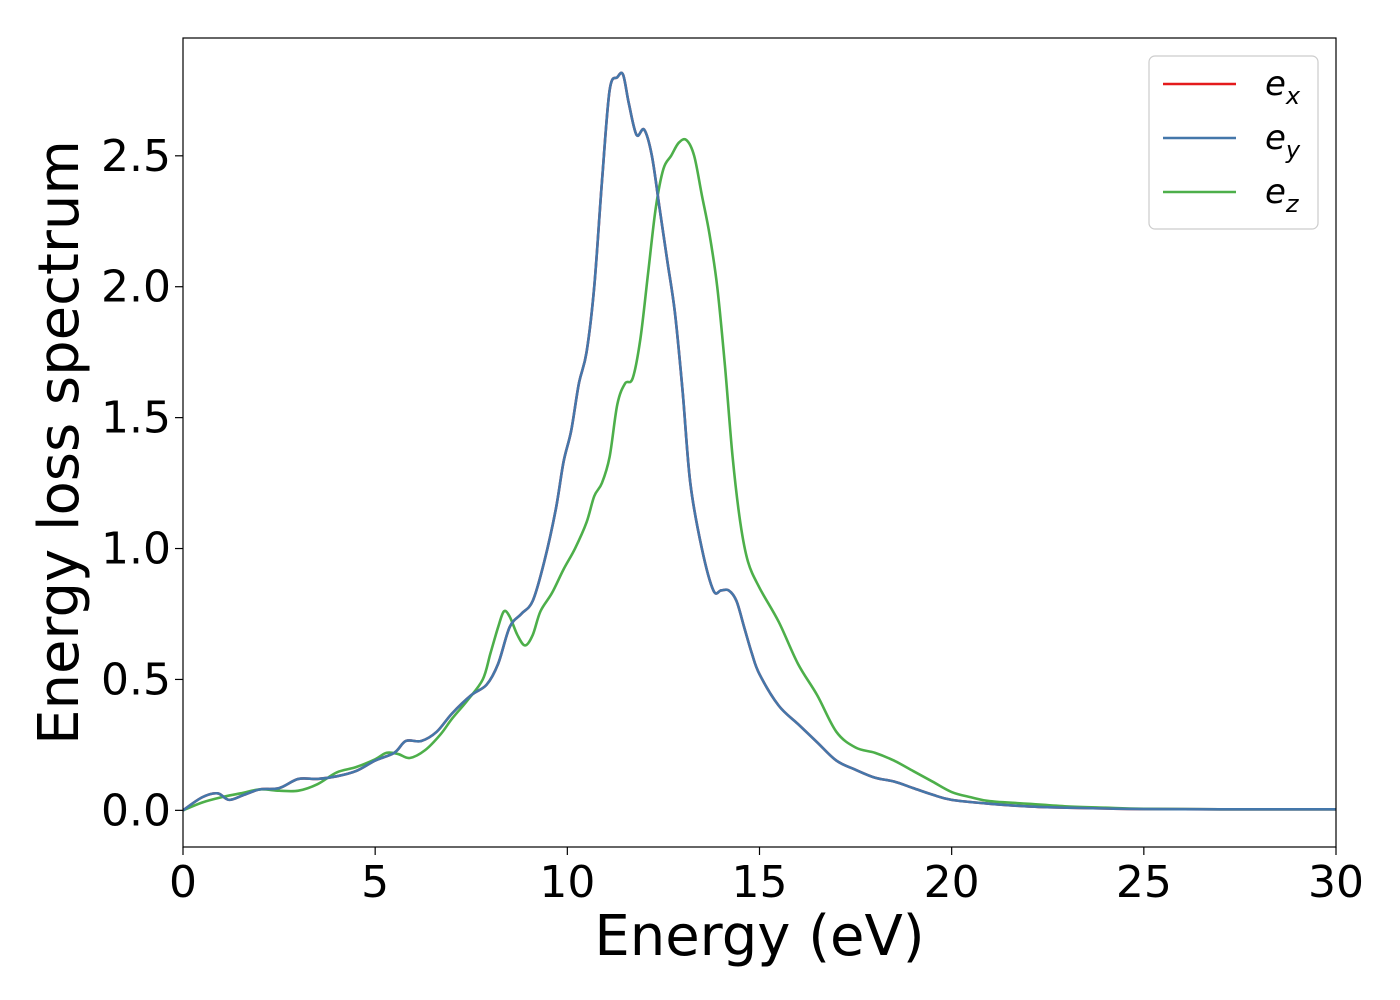  Describe the element at coordinates (952, 882) in the screenshot. I see `x-tick-label: 20` at that location.